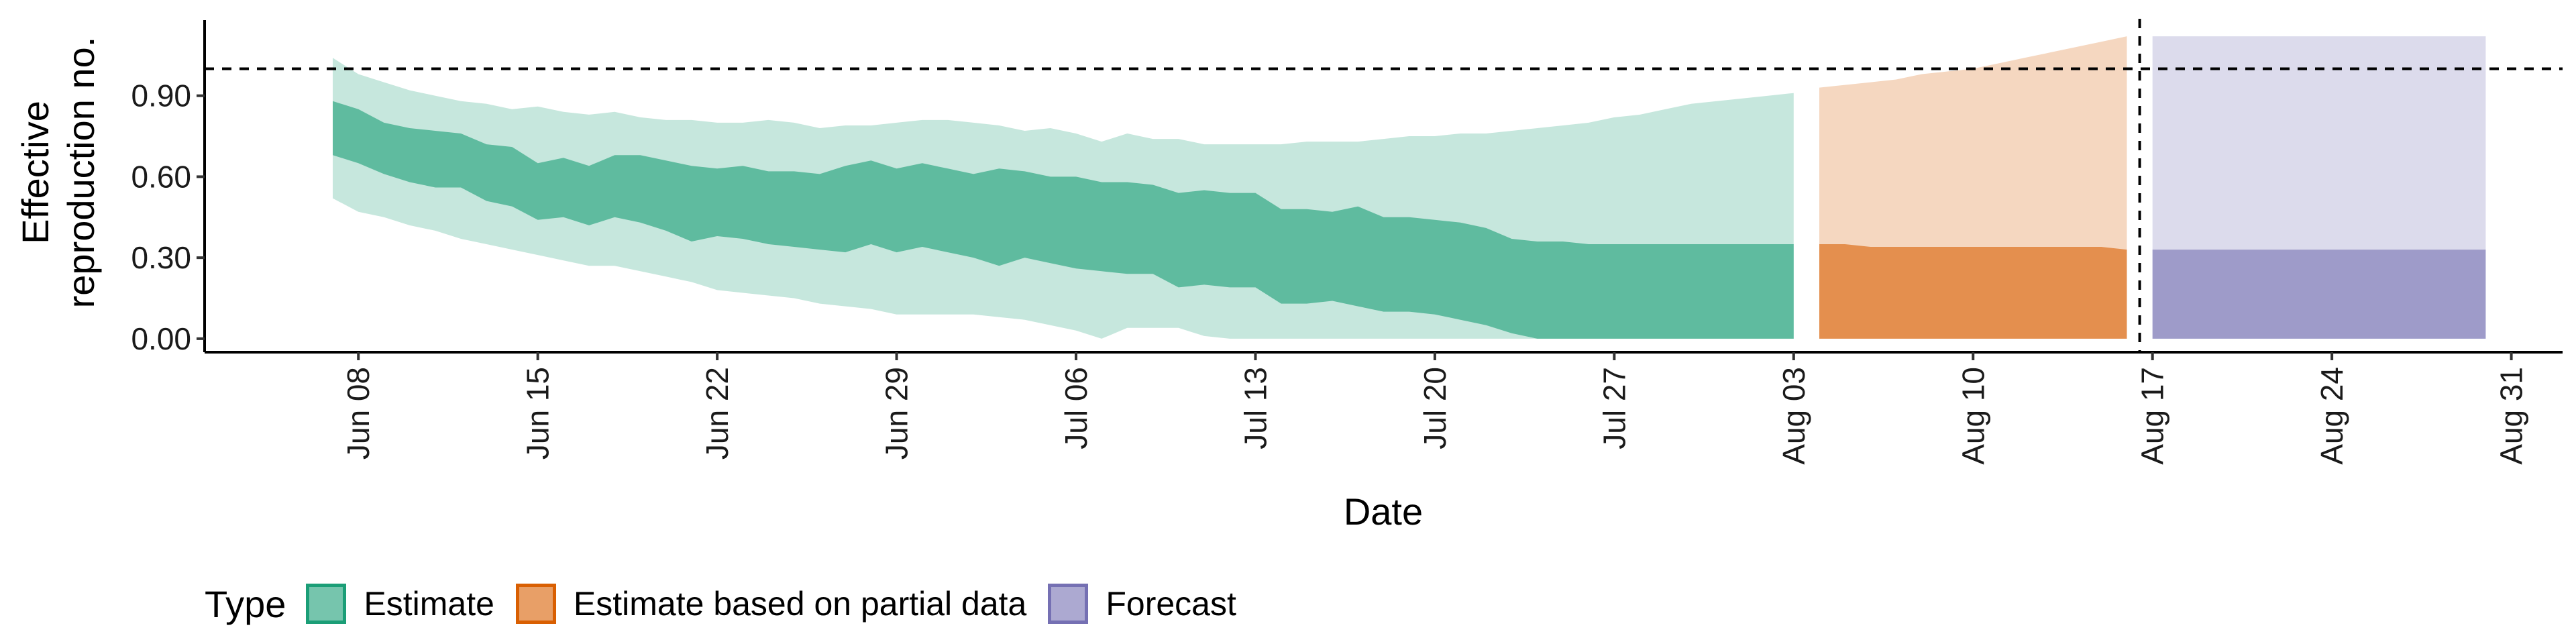  I want to click on y-axis-title-line-1: Effective, so click(35, 172).